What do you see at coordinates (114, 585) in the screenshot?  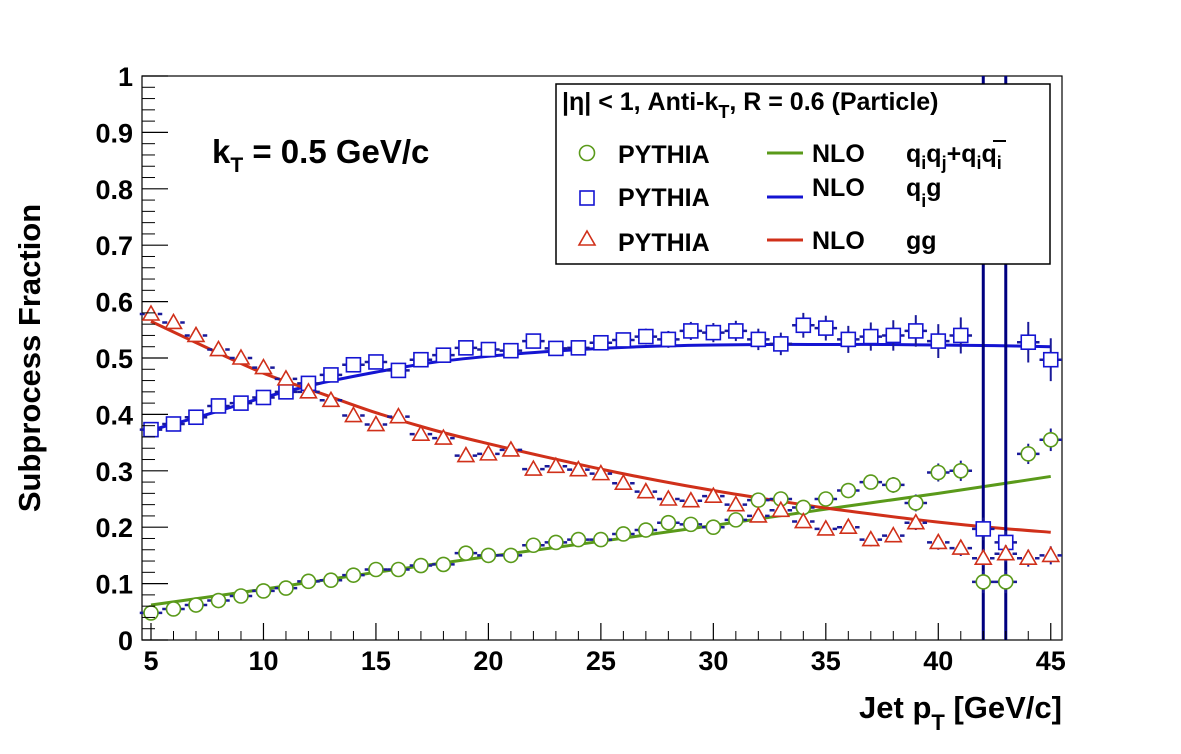 I see `y-tick-label: 0.1` at bounding box center [114, 585].